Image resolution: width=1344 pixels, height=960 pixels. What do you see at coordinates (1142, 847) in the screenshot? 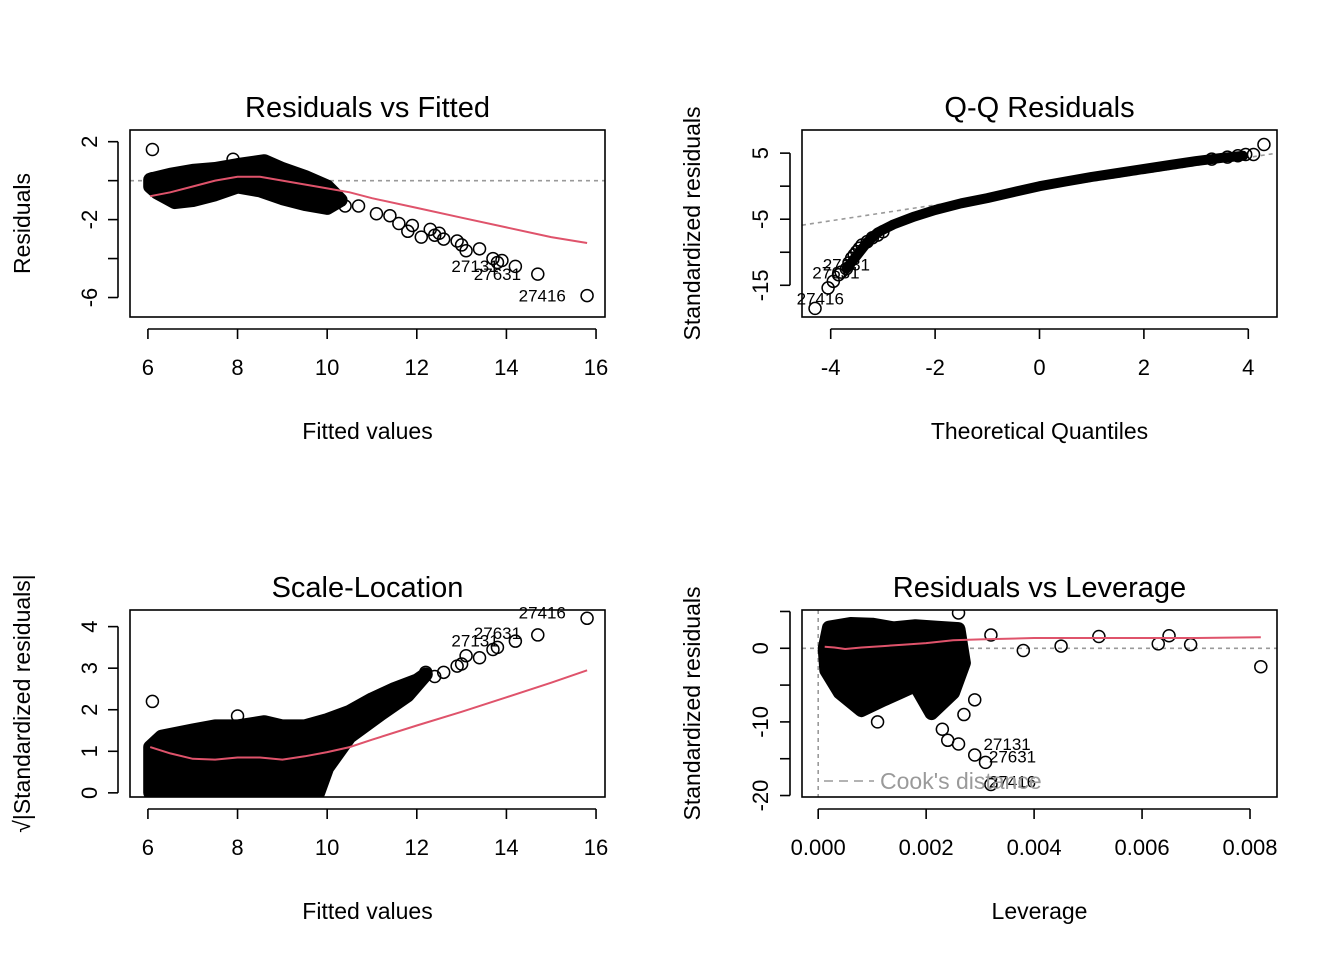
I see `x-tick-label: 0.006` at bounding box center [1142, 847].